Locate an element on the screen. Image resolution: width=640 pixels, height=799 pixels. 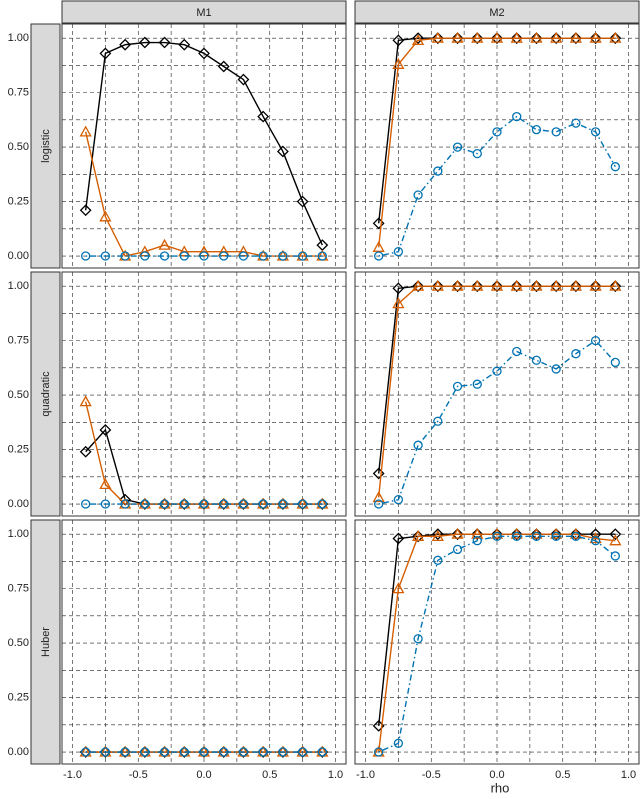
row-strip-label: logistic is located at coordinates (46, 146).